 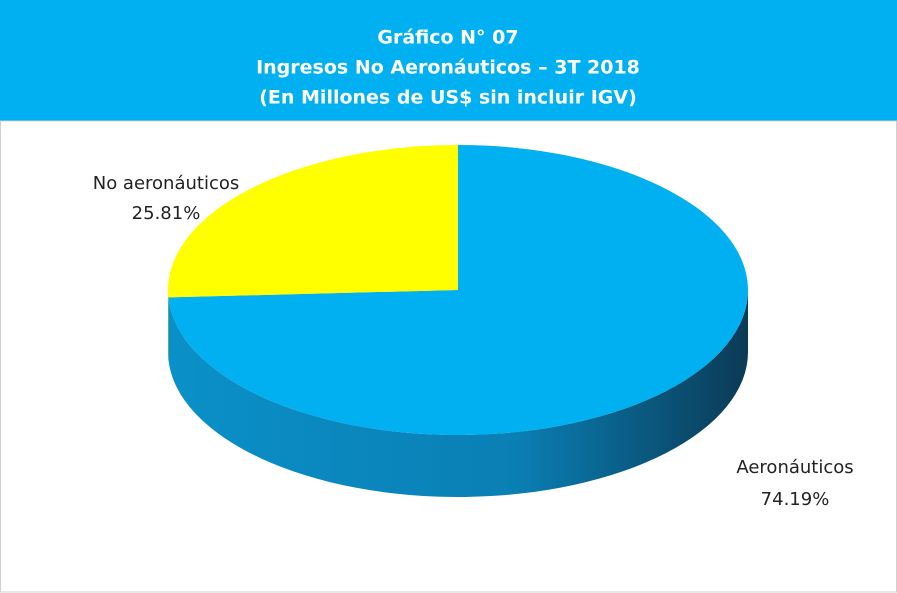 I want to click on pie-slice, so click(x=312, y=221).